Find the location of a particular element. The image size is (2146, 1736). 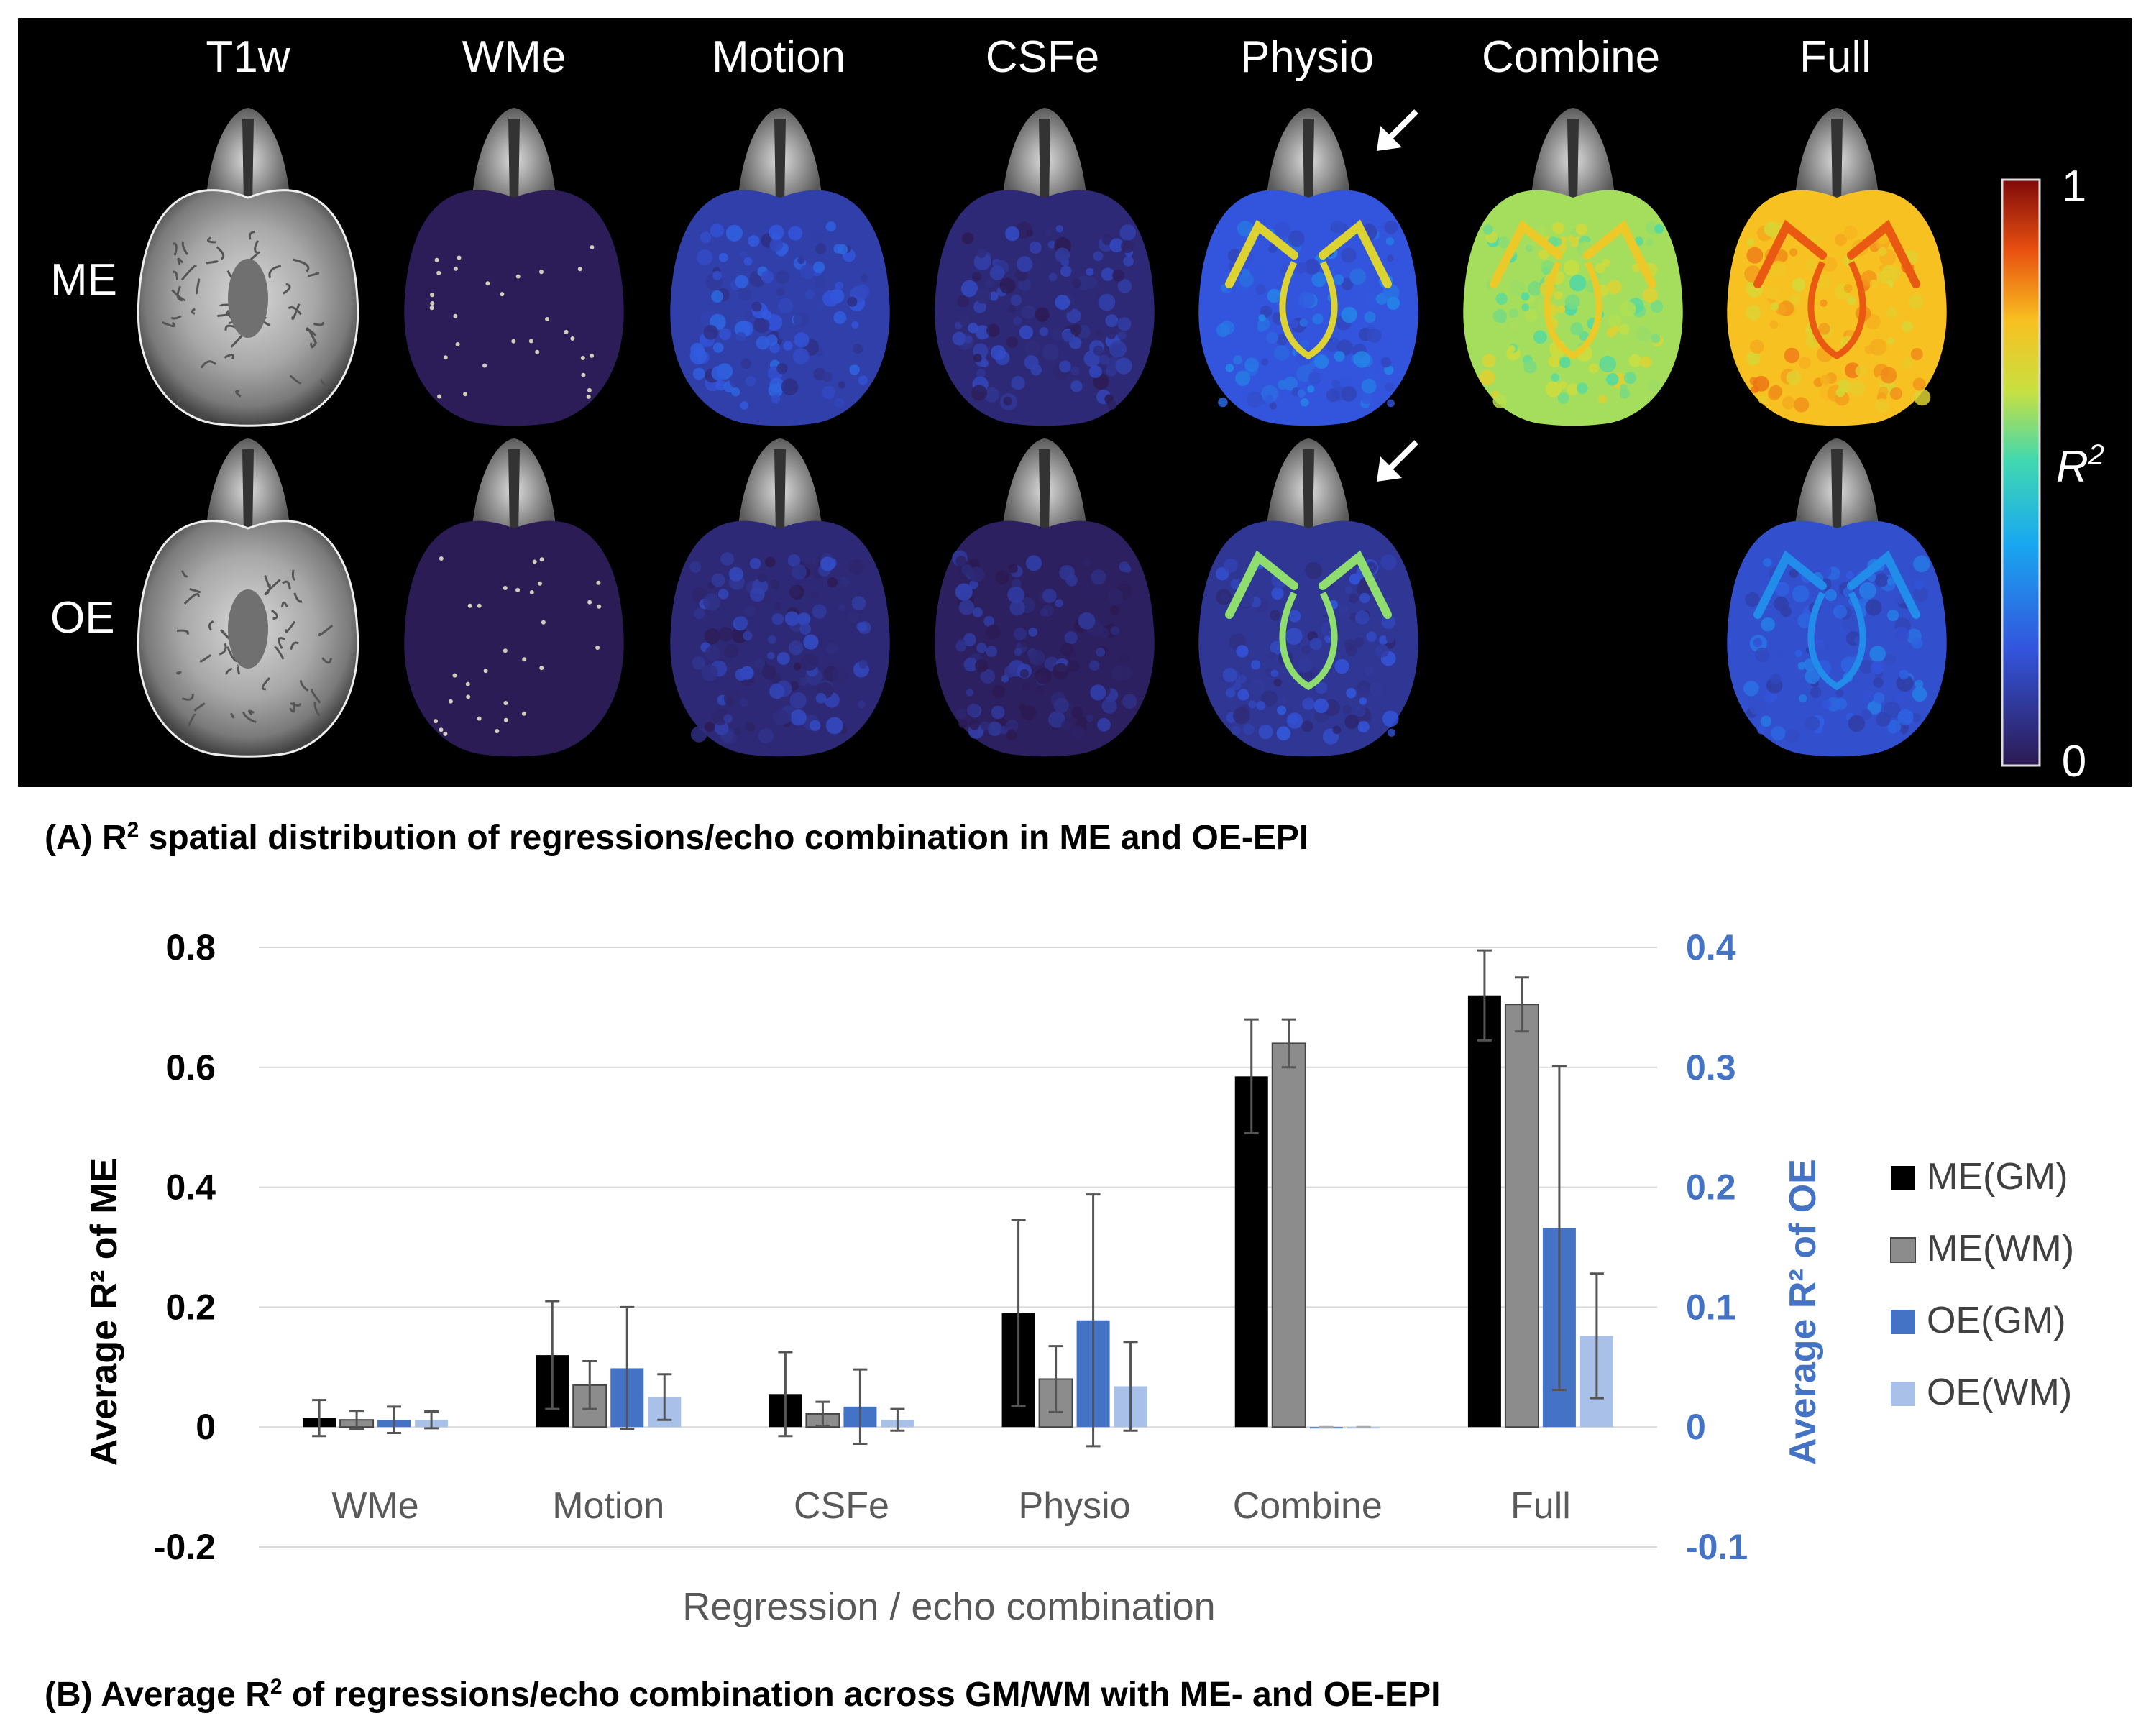

y-tick-label-right: 0.4 is located at coordinates (1711, 947).